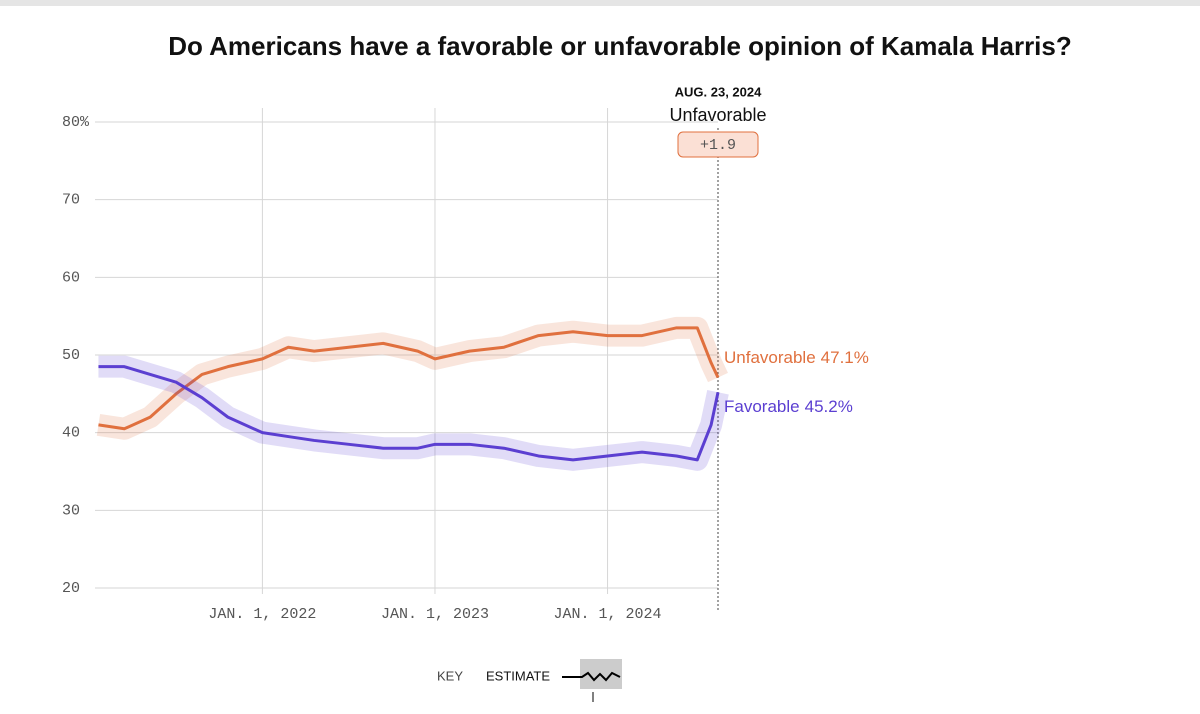  Describe the element at coordinates (435, 614) in the screenshot. I see `x-tick-label: JAN. 1, 2023` at that location.